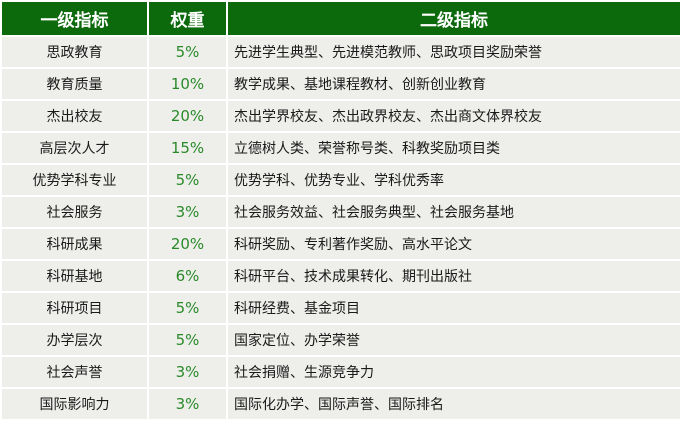 The image size is (682, 426). Describe the element at coordinates (454, 404) in the screenshot. I see `level2-cell: 国际化办学、国际声誉、国际排名` at that location.